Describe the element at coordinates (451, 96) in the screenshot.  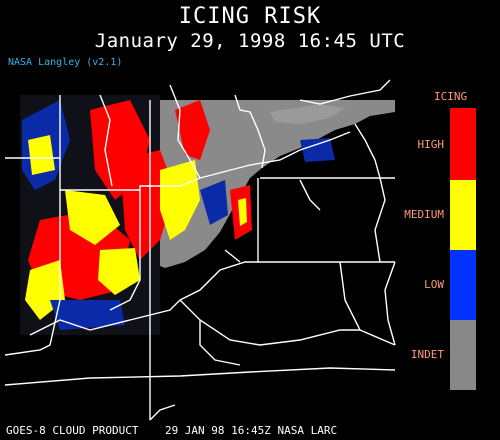
I see `legend-title: ICING` at that location.